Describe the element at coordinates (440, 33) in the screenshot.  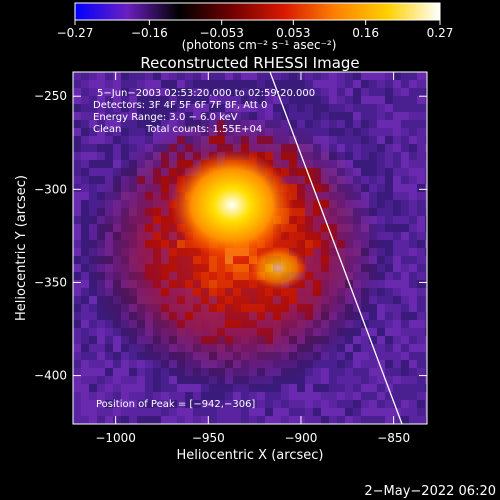
I see `colorbar-tick-label: 0.27` at that location.